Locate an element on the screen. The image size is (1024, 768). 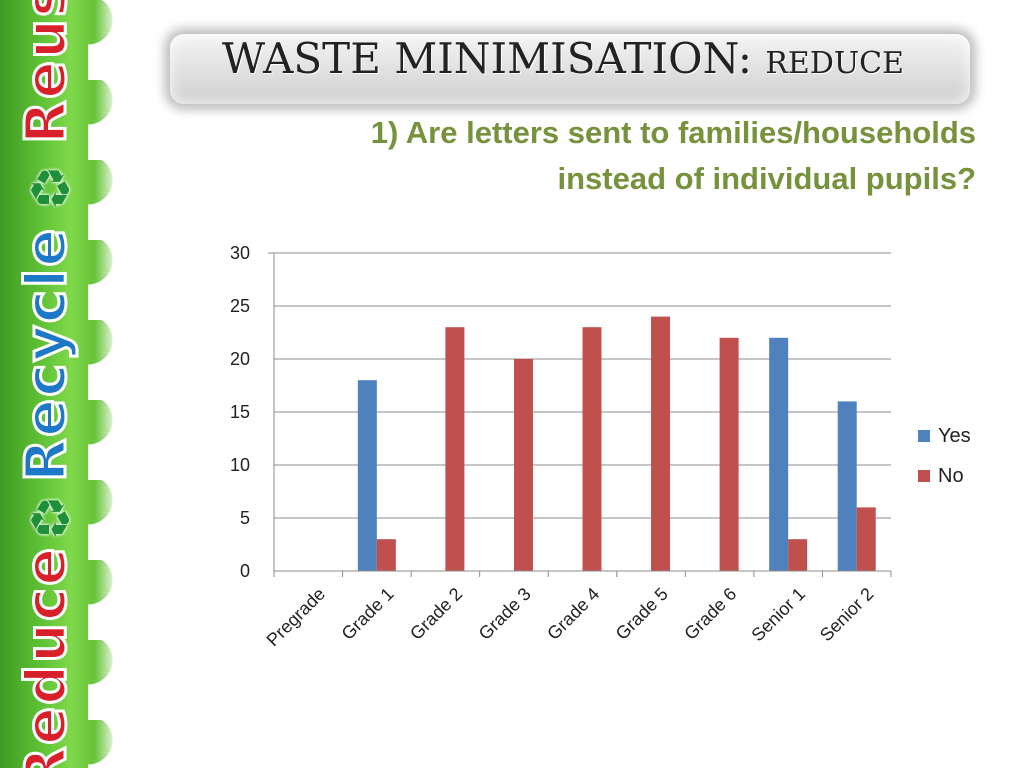
banner-wave-edge is located at coordinates (103, 384).